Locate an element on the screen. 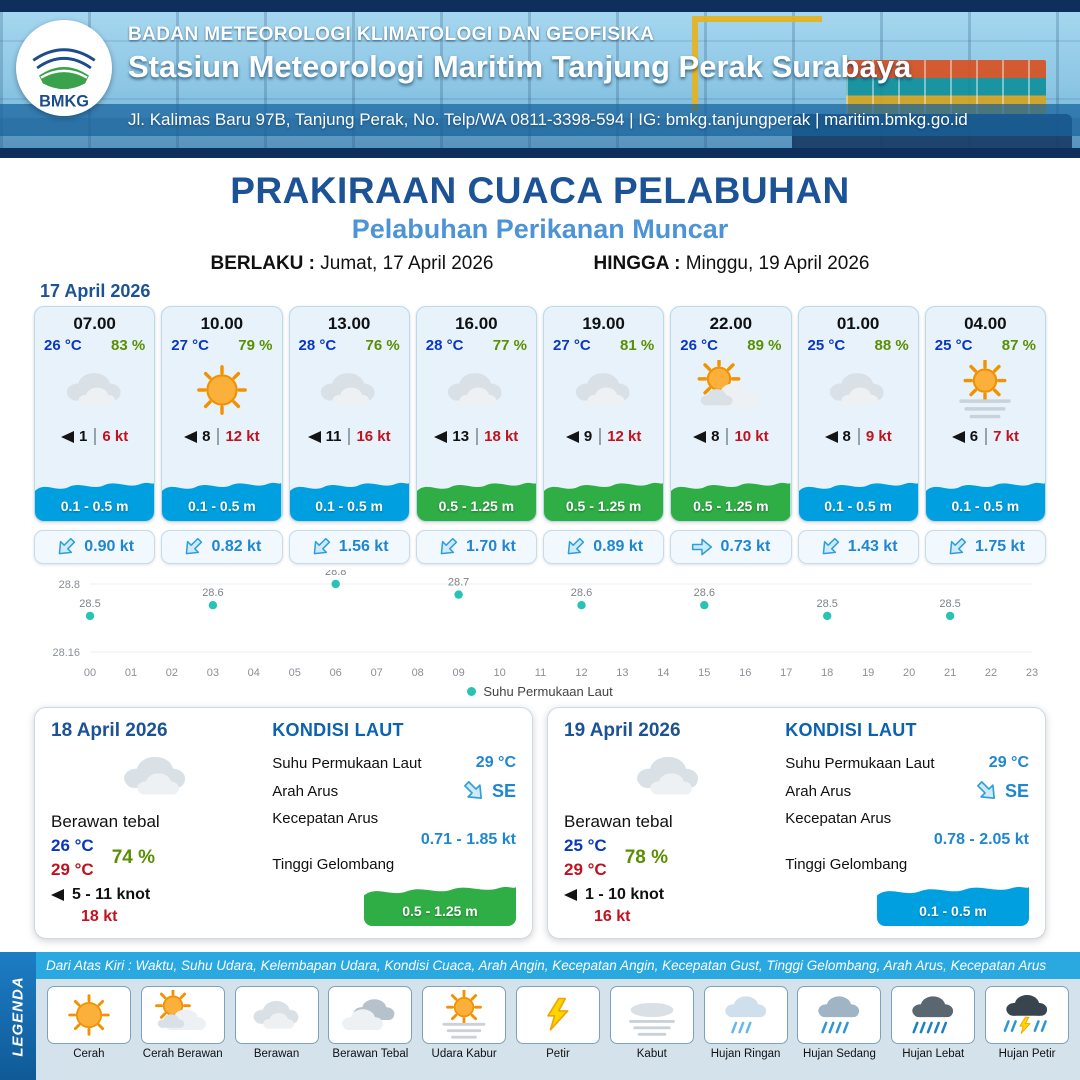  valid-value: Jumat, 17 April 2026 is located at coordinates (407, 263).